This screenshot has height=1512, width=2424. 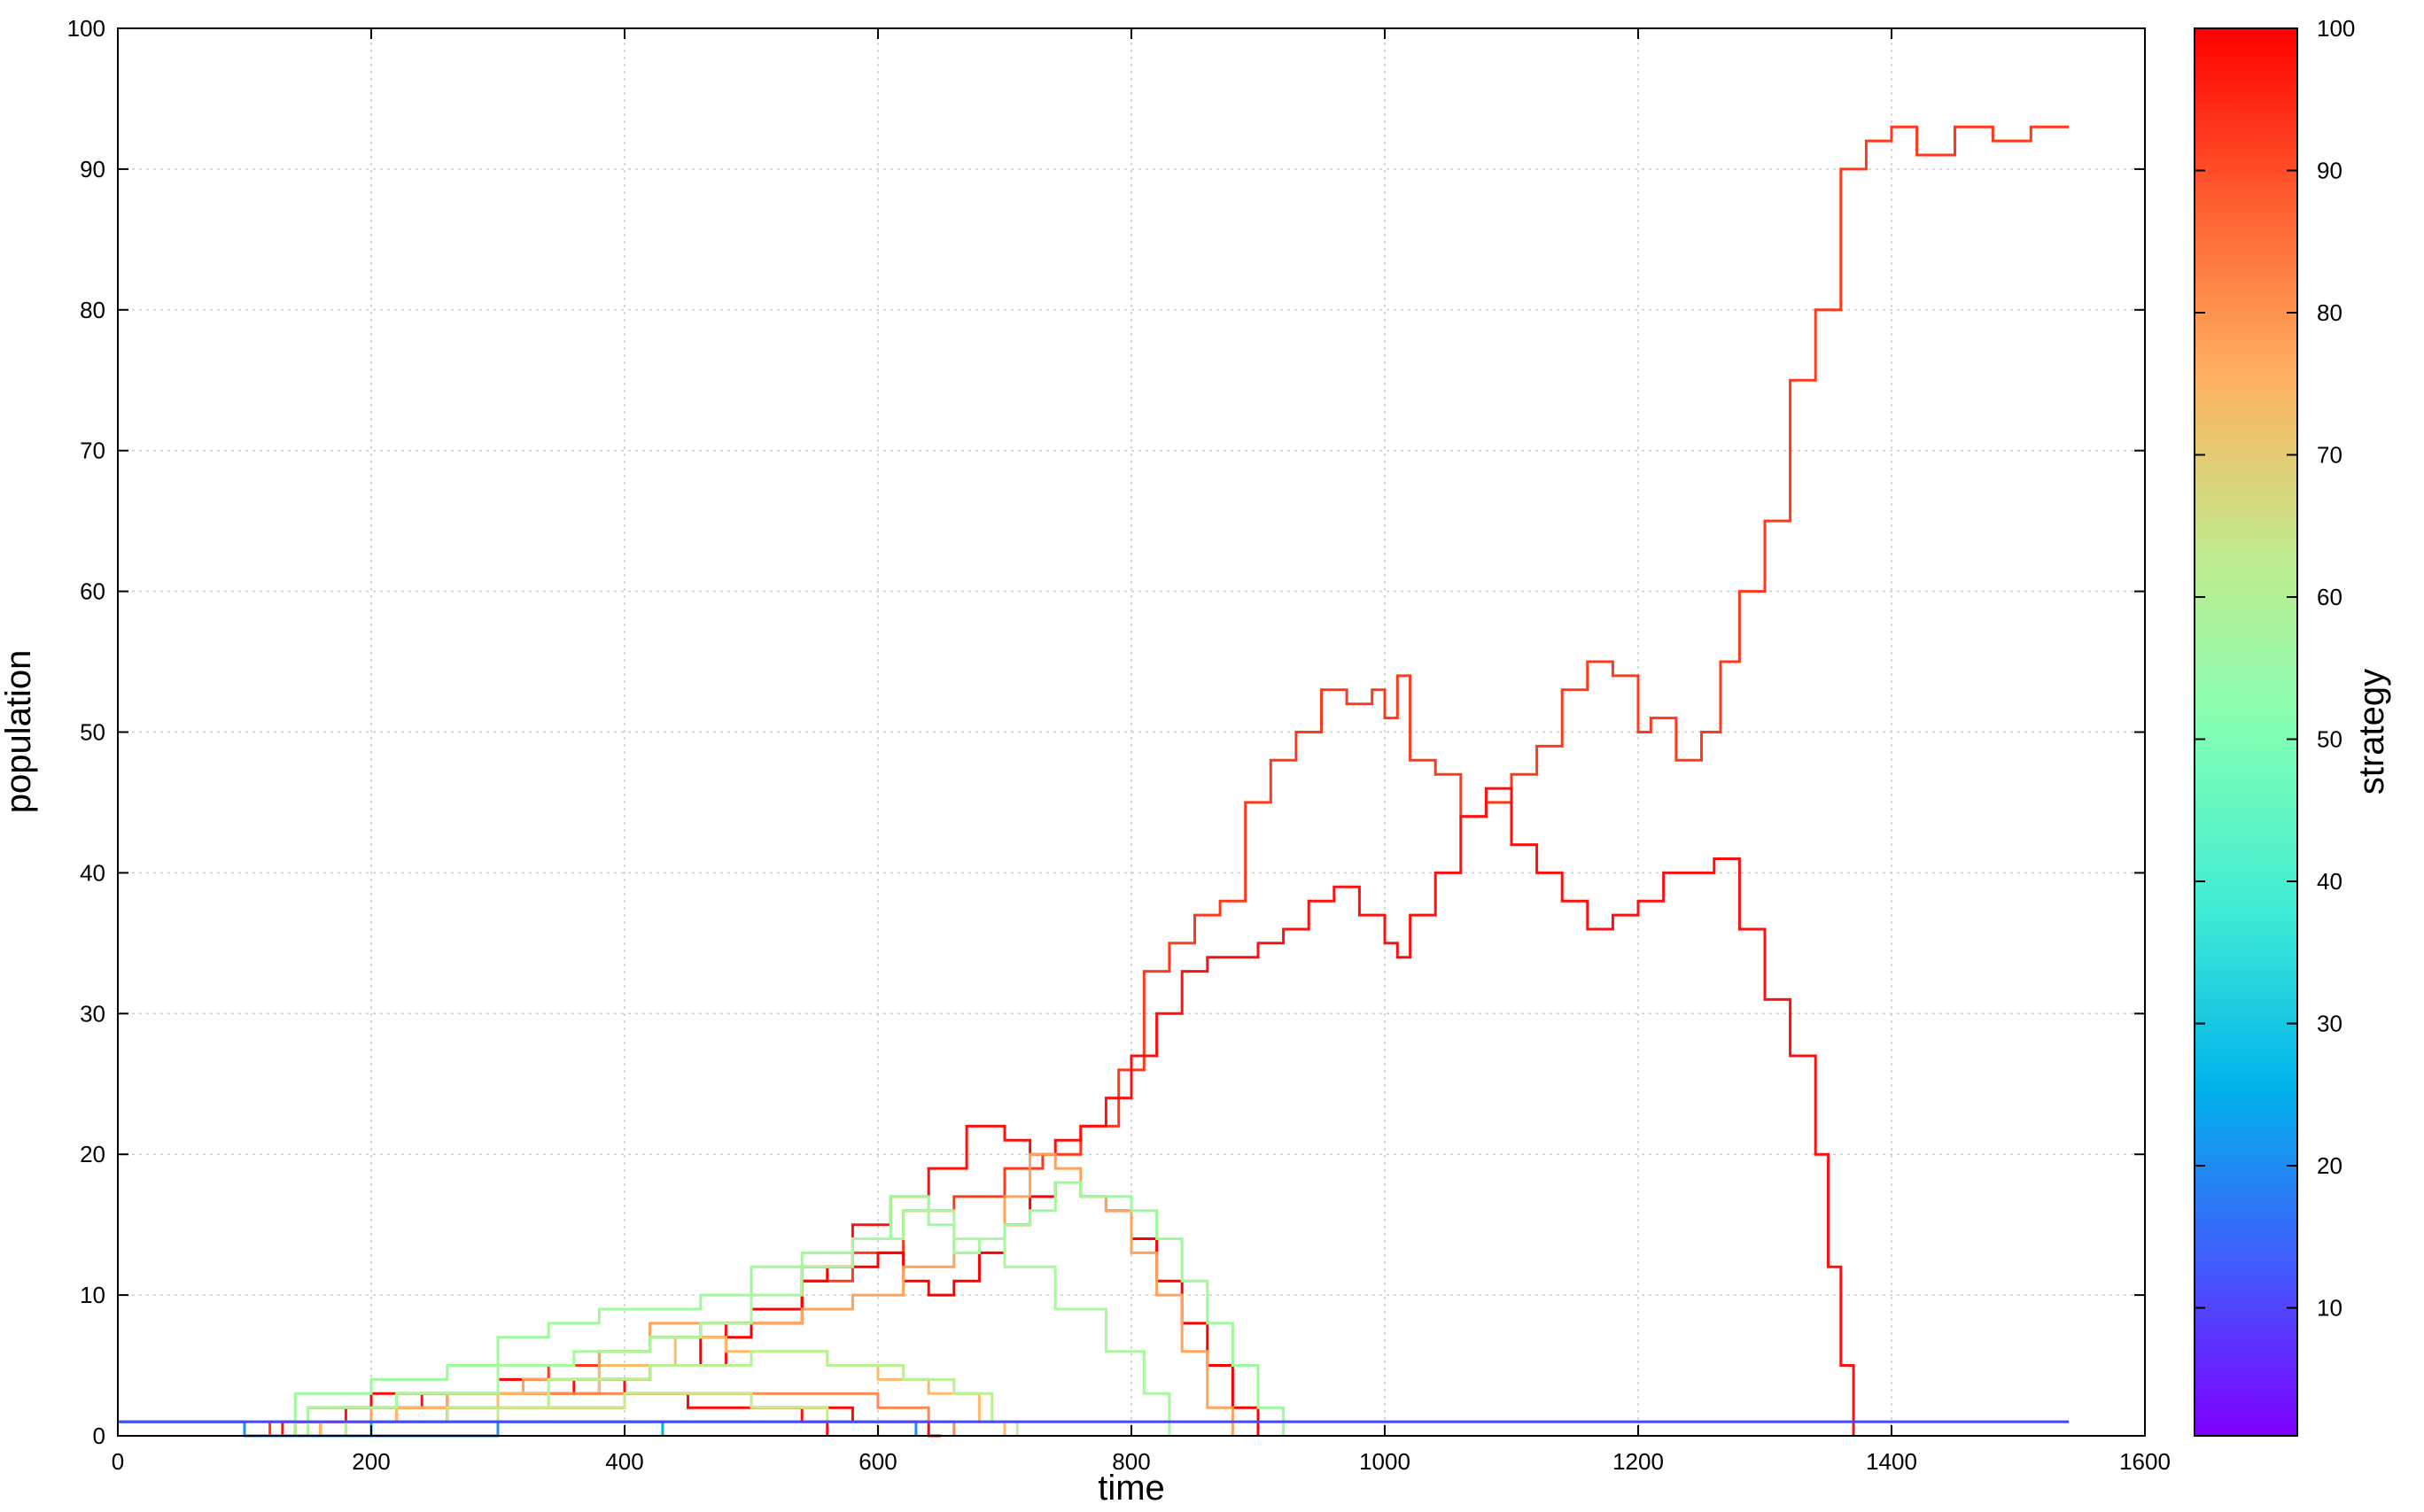 I want to click on colorbar-tick-label: 30, so click(x=2329, y=1024).